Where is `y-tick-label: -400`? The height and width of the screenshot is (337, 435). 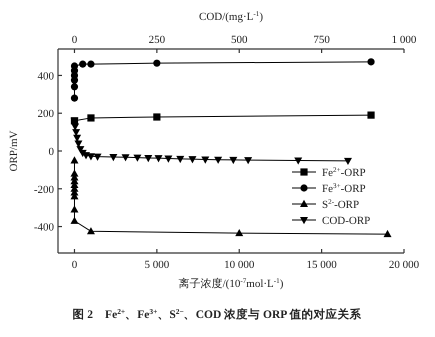 y-tick-label: -400 is located at coordinates (44, 228).